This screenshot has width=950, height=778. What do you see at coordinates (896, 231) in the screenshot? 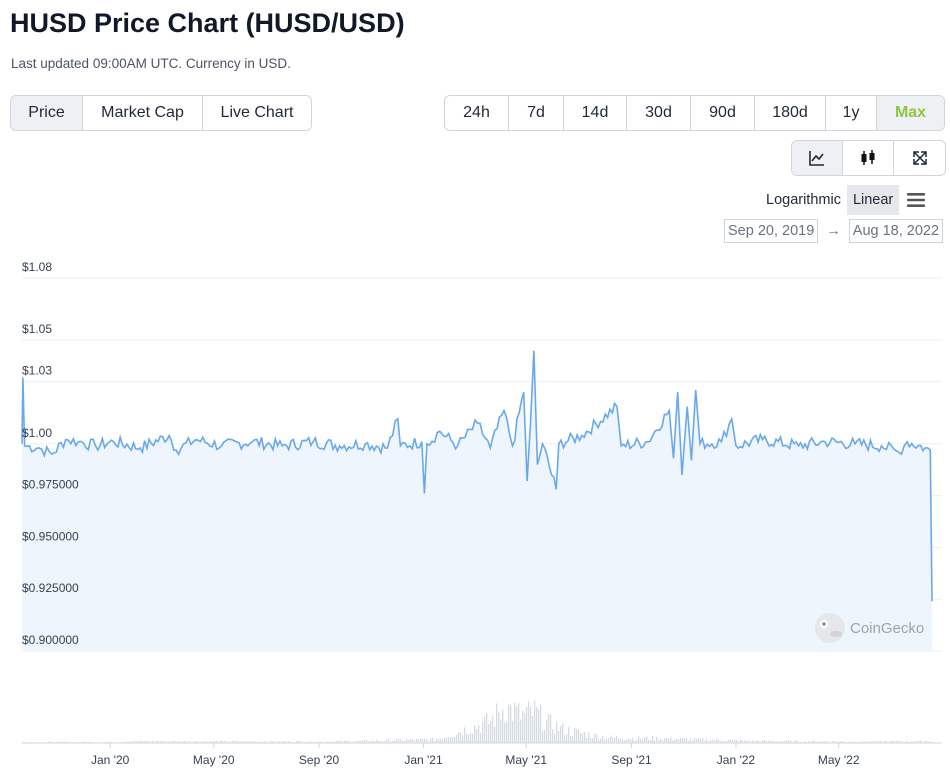
I see `date-to-input: Aug 18, 2022` at bounding box center [896, 231].